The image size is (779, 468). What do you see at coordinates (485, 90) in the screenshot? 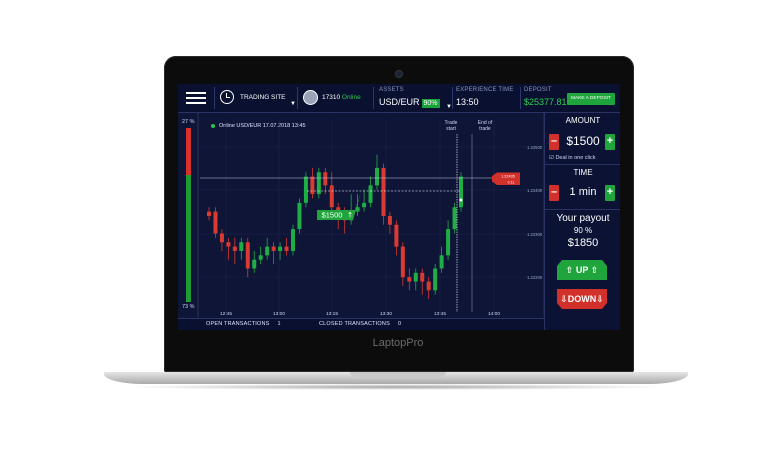
I see `experience-time-label: EXPERIENCE TIME` at bounding box center [485, 90].